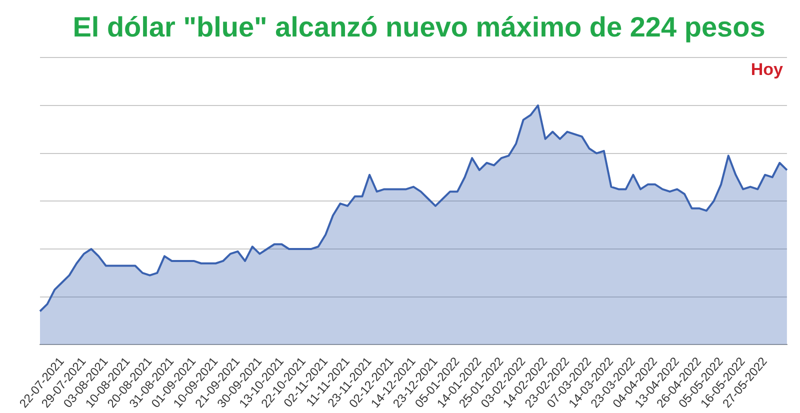 The height and width of the screenshot is (413, 800). Describe the element at coordinates (767, 69) in the screenshot. I see `text: Hoy` at that location.